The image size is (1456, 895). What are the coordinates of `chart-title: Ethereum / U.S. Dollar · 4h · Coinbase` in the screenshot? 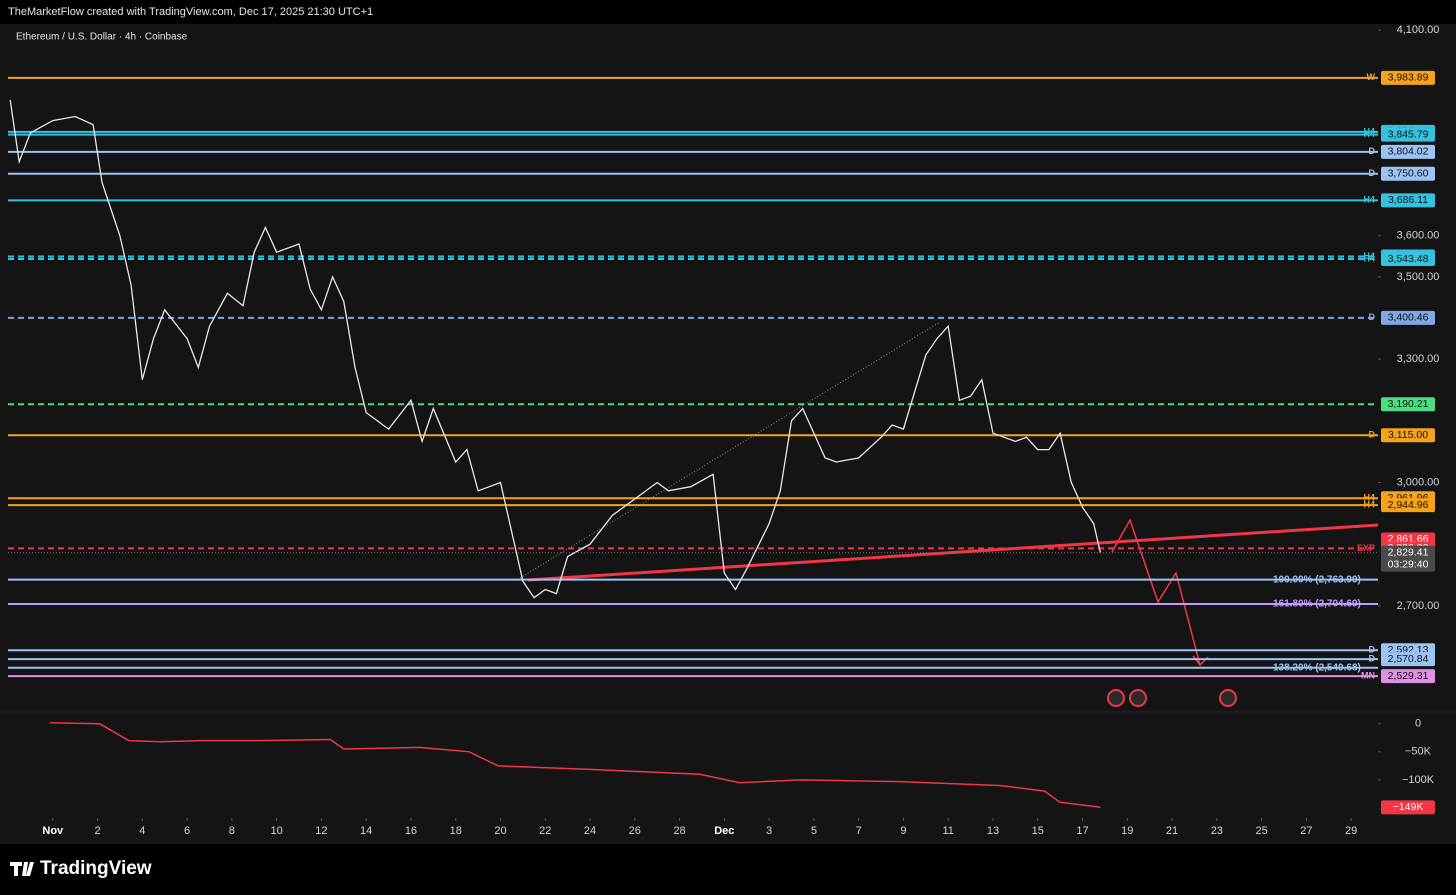 It's located at (102, 37).